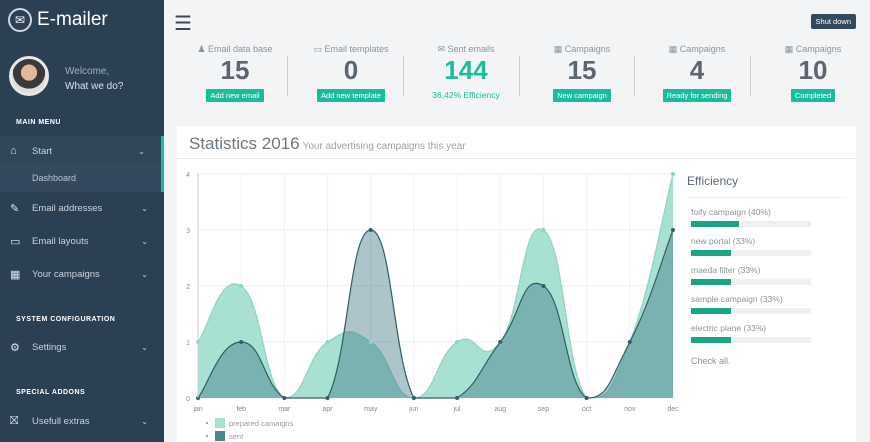 The width and height of the screenshot is (870, 442). Describe the element at coordinates (457, 409) in the screenshot. I see `x-tick-label: jul` at that location.